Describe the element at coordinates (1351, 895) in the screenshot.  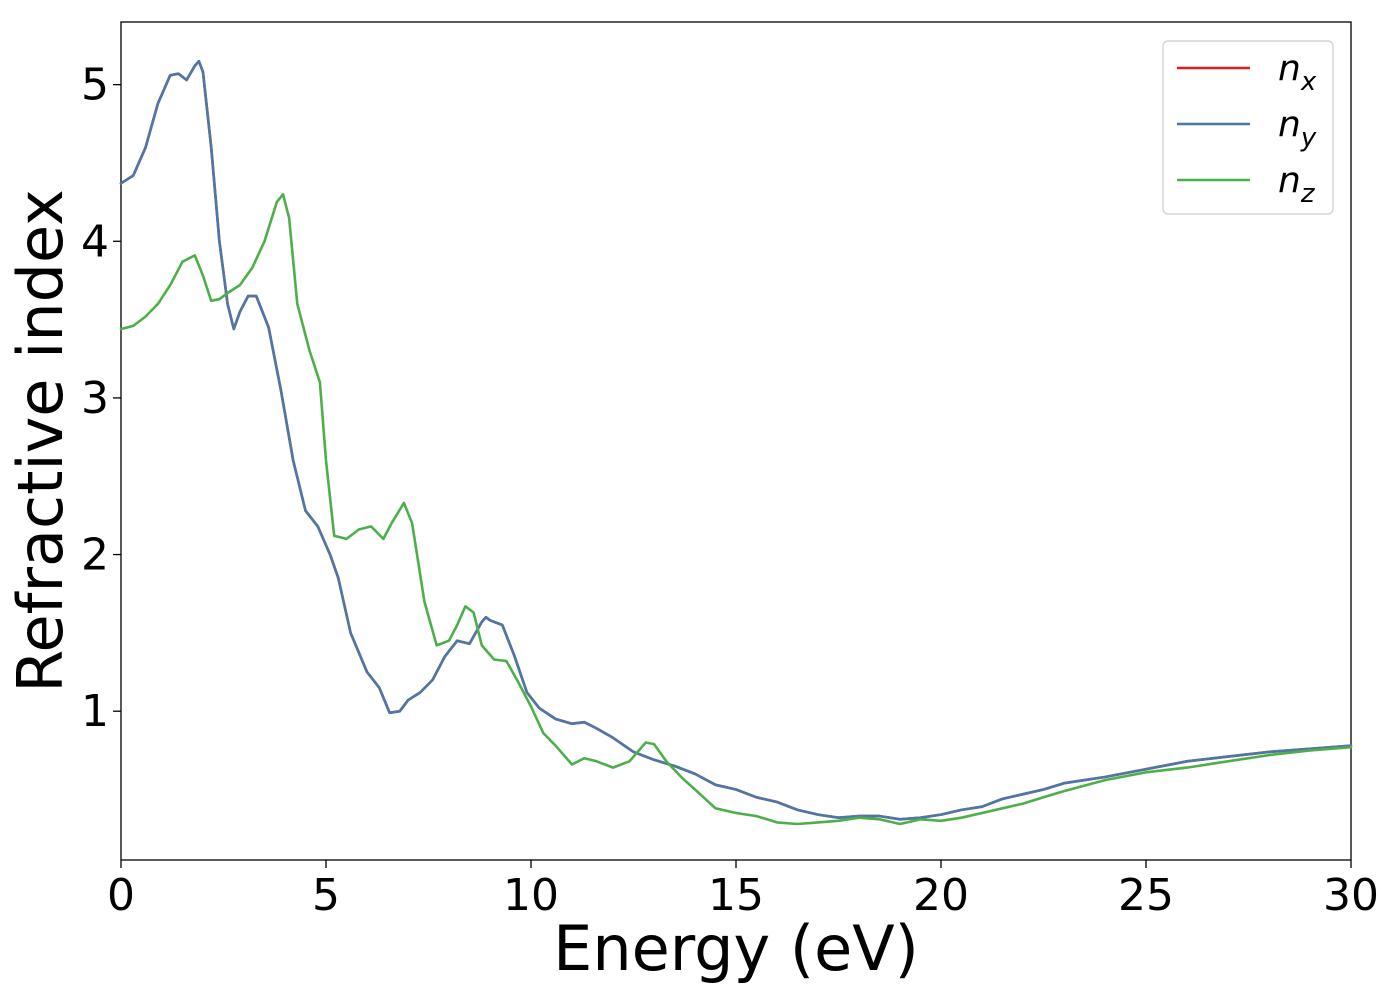
I see `x-tick-label: 30` at that location.